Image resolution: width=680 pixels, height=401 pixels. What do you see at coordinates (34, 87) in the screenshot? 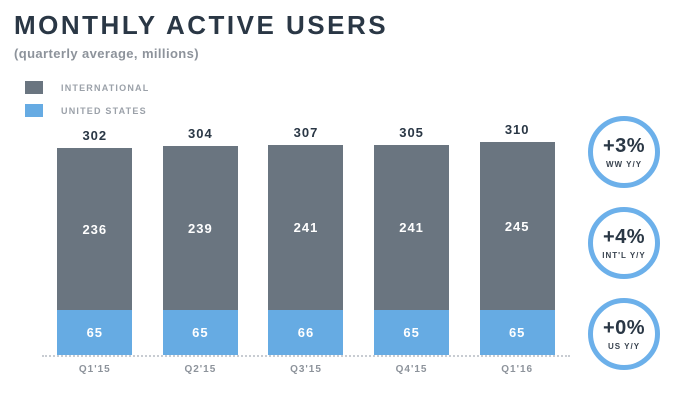
I see `legend-swatch-international` at bounding box center [34, 87].